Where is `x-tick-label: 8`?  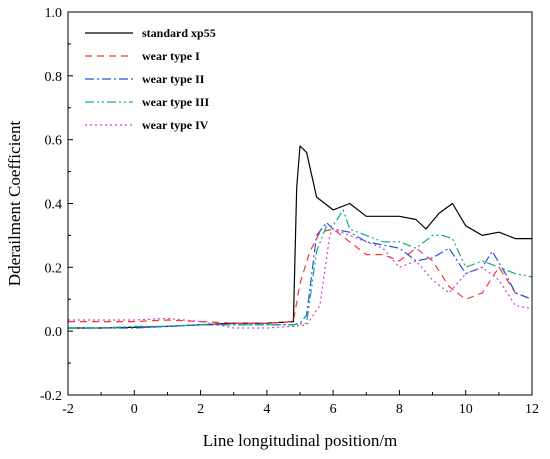
x-tick-label: 8 is located at coordinates (399, 409).